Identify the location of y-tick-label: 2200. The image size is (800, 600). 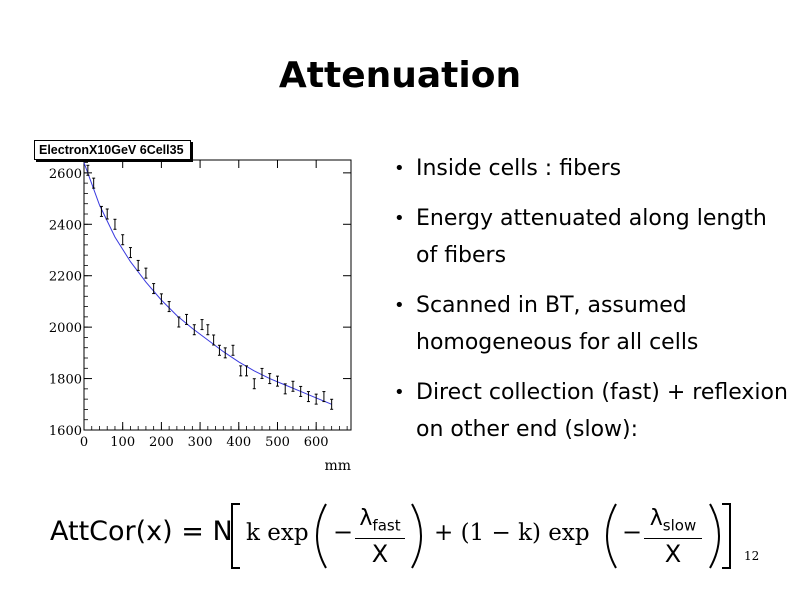
(65, 277).